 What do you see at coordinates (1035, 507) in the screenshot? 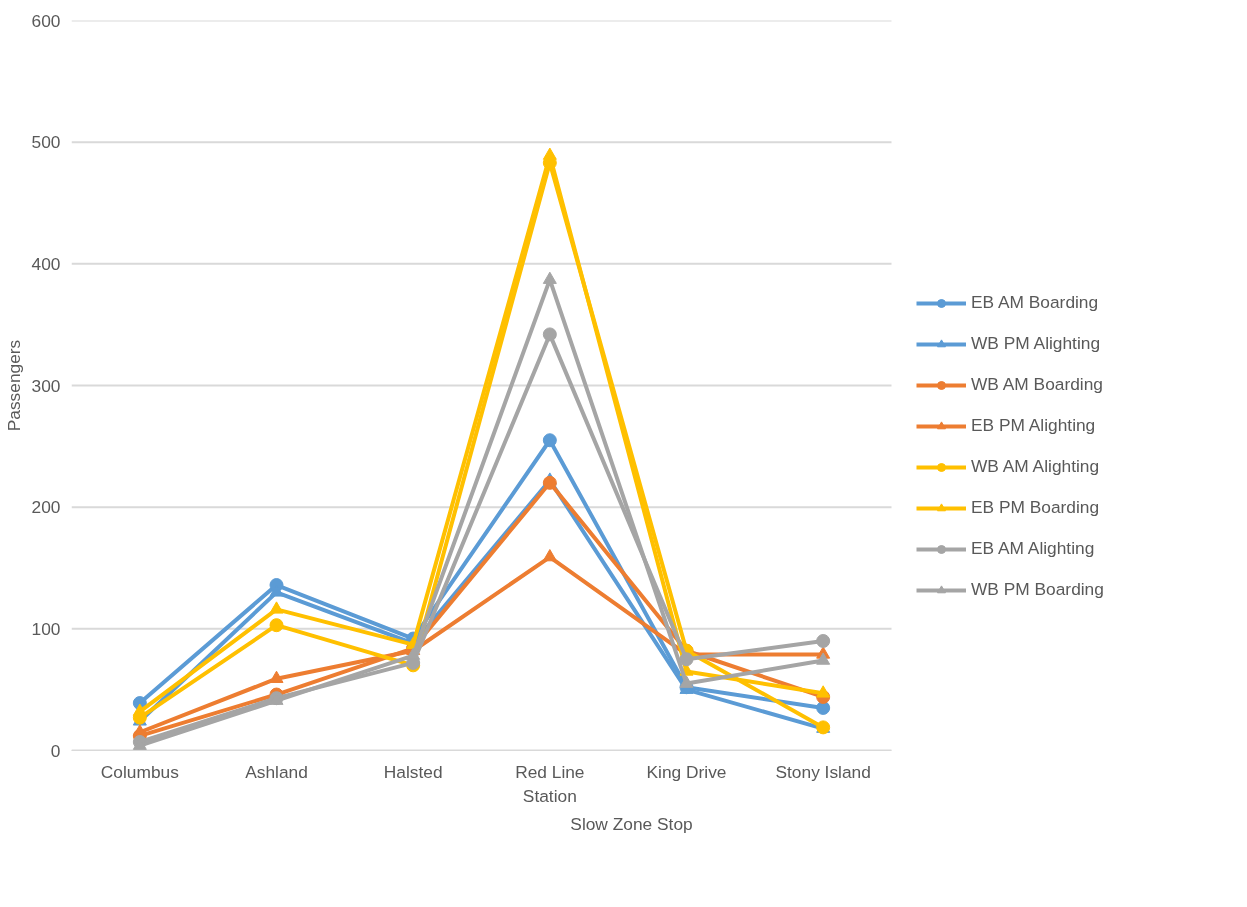
I see `legend-label: EB PM Boarding` at bounding box center [1035, 507].